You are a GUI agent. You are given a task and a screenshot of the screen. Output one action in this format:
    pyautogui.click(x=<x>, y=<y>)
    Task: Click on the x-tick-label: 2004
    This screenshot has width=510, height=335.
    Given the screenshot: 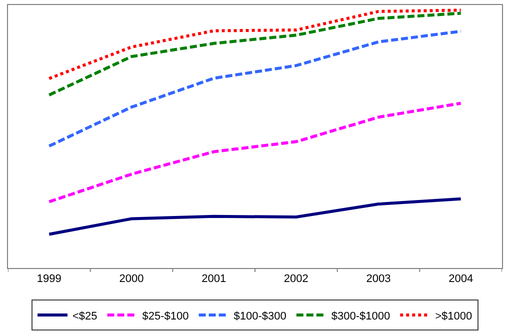 What is the action you would take?
    pyautogui.click(x=461, y=279)
    